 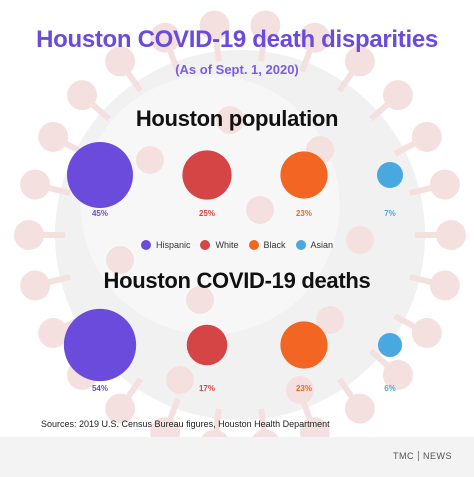 I want to click on legend-item-black: Black, so click(x=267, y=245).